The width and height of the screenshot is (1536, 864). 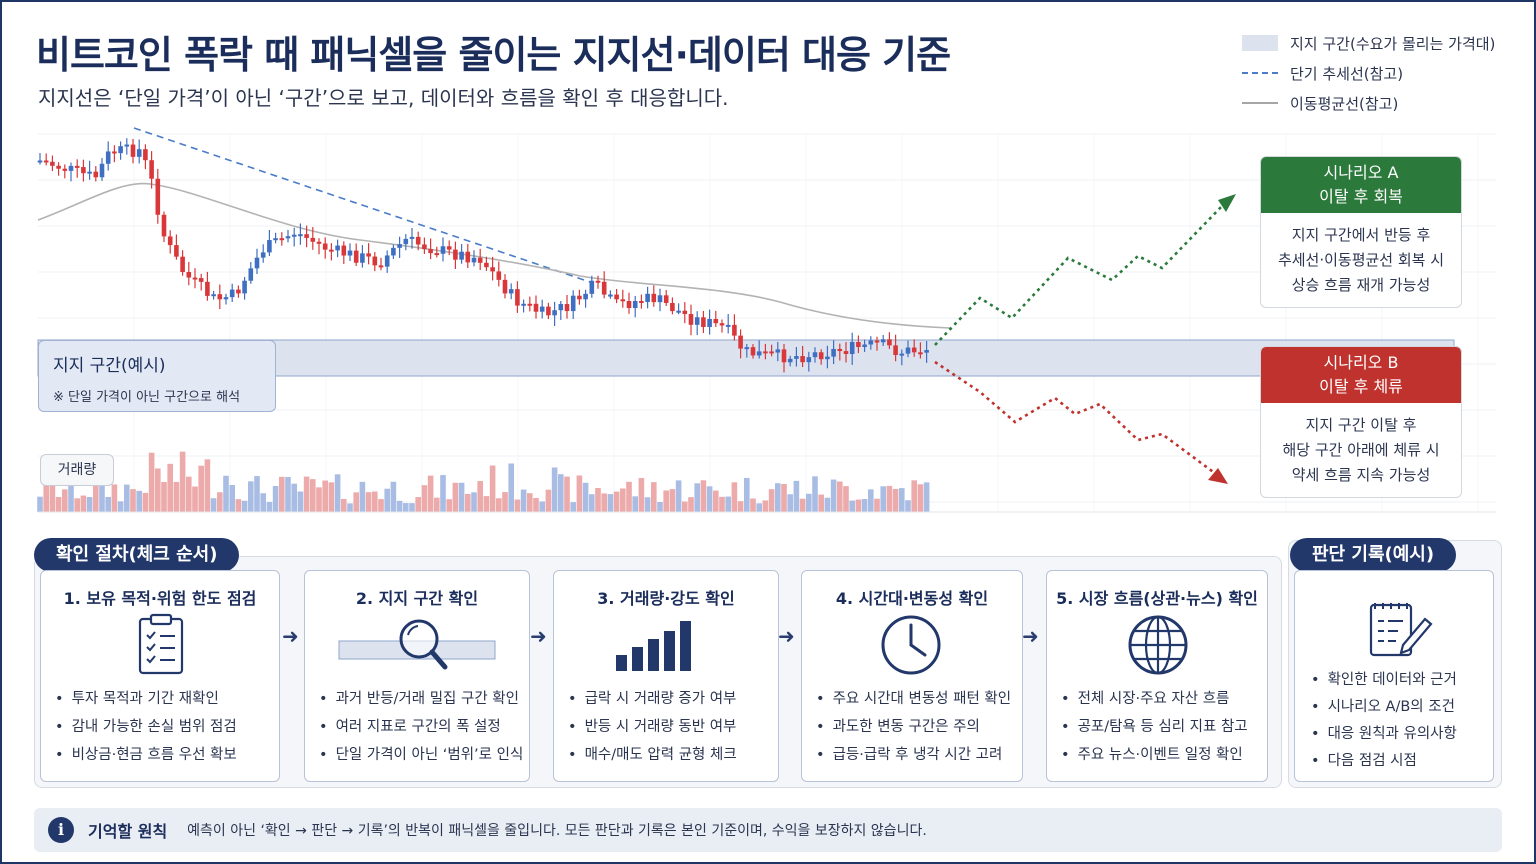 I want to click on legend: 지지 구간(수요가 몰리는 가격대) 단기 추세선(참고) 이동평균선(참고), so click(x=1382, y=73).